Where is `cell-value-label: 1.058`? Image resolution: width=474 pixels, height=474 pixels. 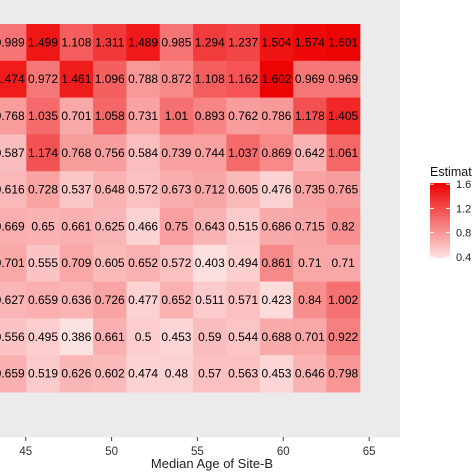
cell-value-label: 1.058 is located at coordinates (110, 116).